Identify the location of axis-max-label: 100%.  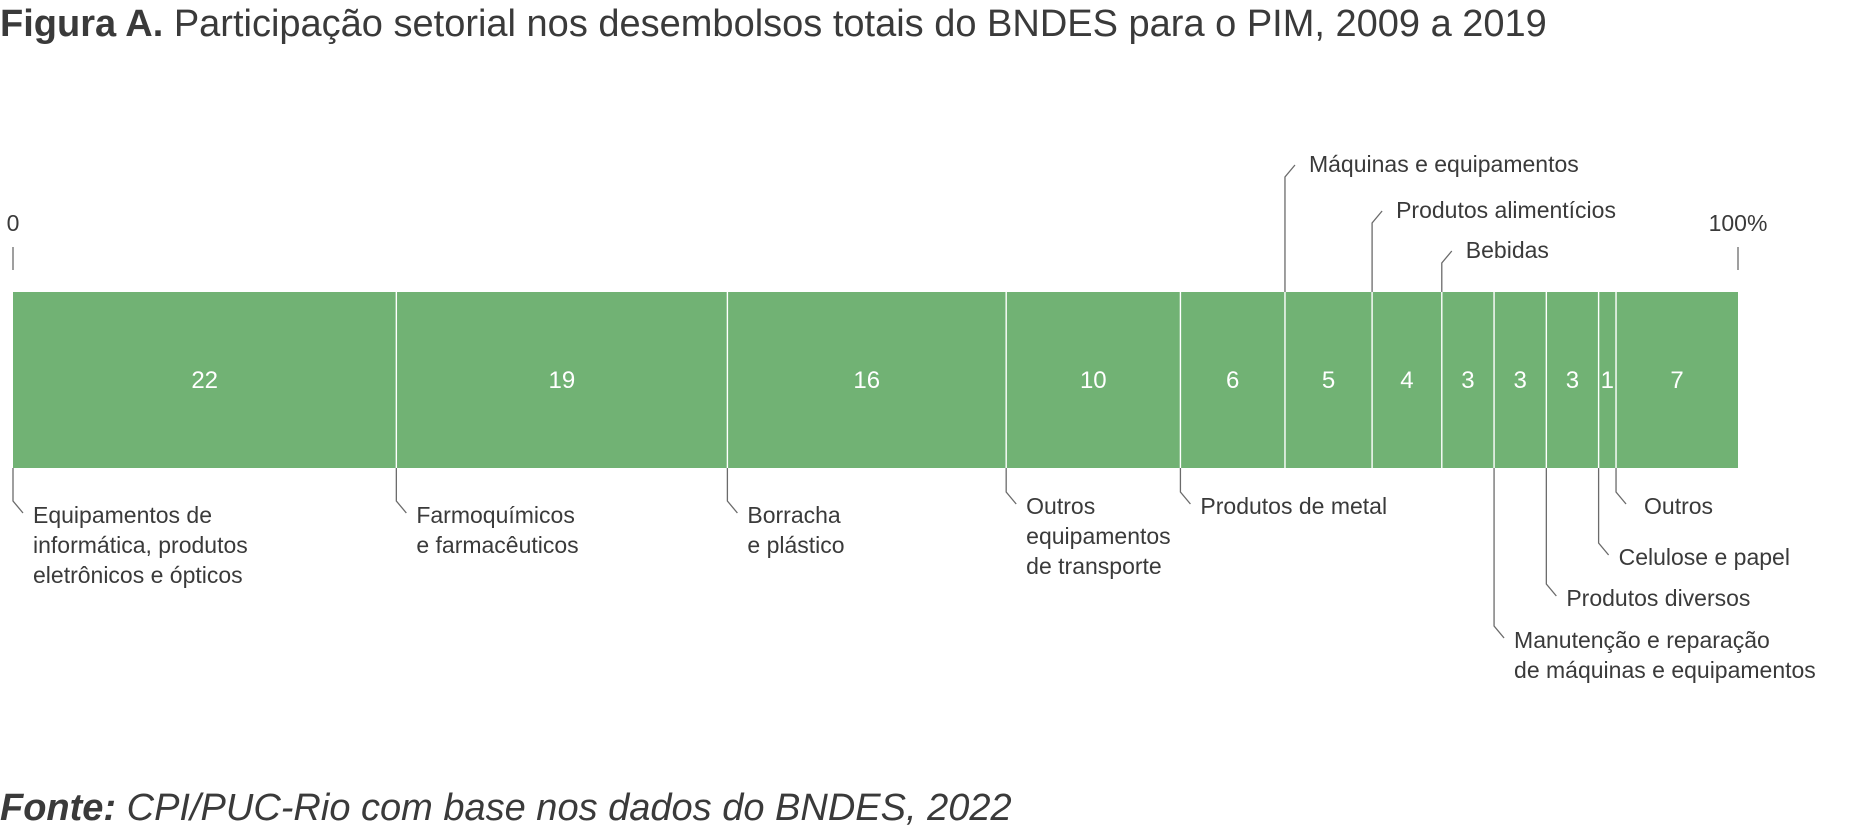
(1738, 223).